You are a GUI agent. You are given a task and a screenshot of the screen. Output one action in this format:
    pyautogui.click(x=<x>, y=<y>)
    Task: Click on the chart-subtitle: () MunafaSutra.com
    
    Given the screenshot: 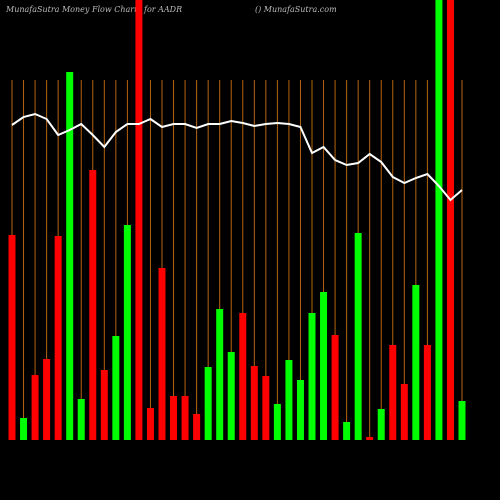 What is the action you would take?
    pyautogui.click(x=296, y=9)
    